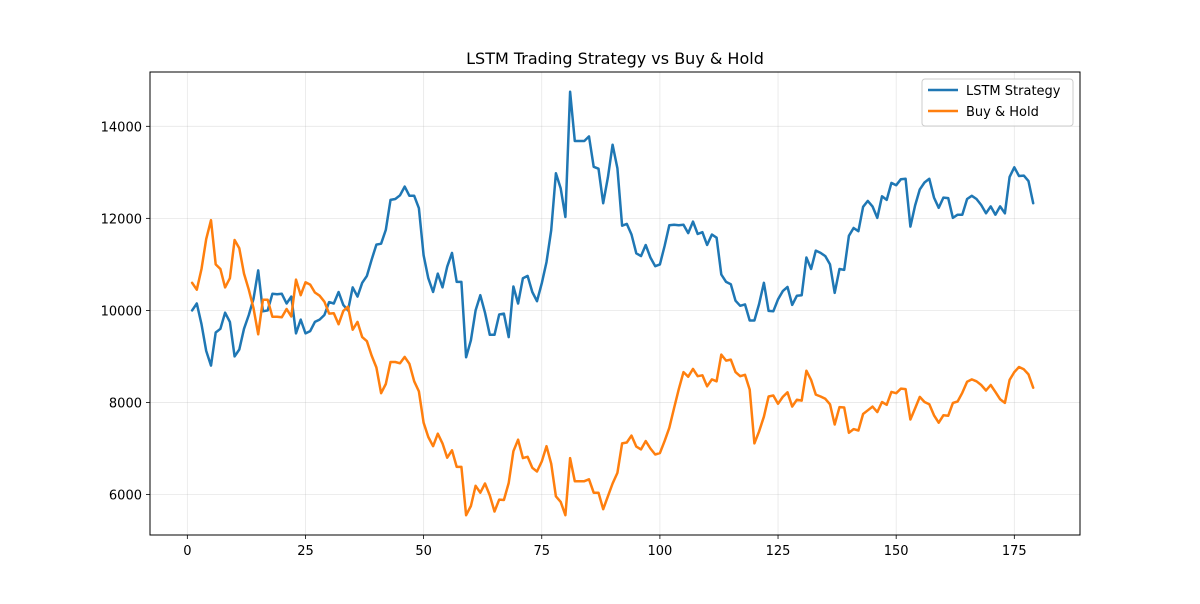  What do you see at coordinates (125, 403) in the screenshot?
I see `y-tick-label: 8000` at bounding box center [125, 403].